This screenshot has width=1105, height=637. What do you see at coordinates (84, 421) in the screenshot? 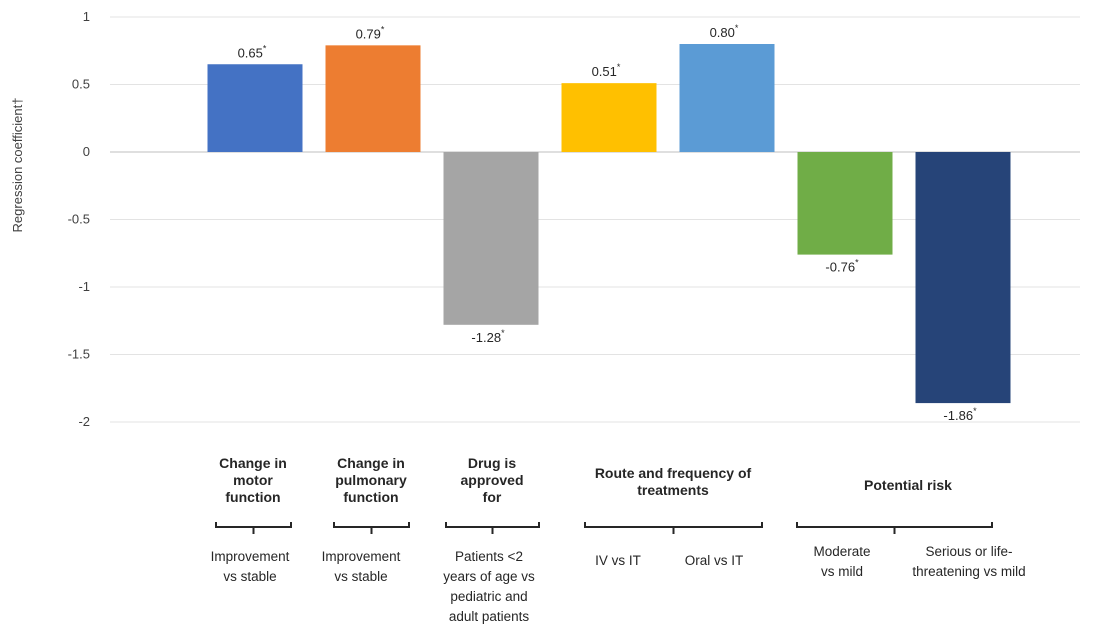
I see `y-tick-label: -2` at bounding box center [84, 421].